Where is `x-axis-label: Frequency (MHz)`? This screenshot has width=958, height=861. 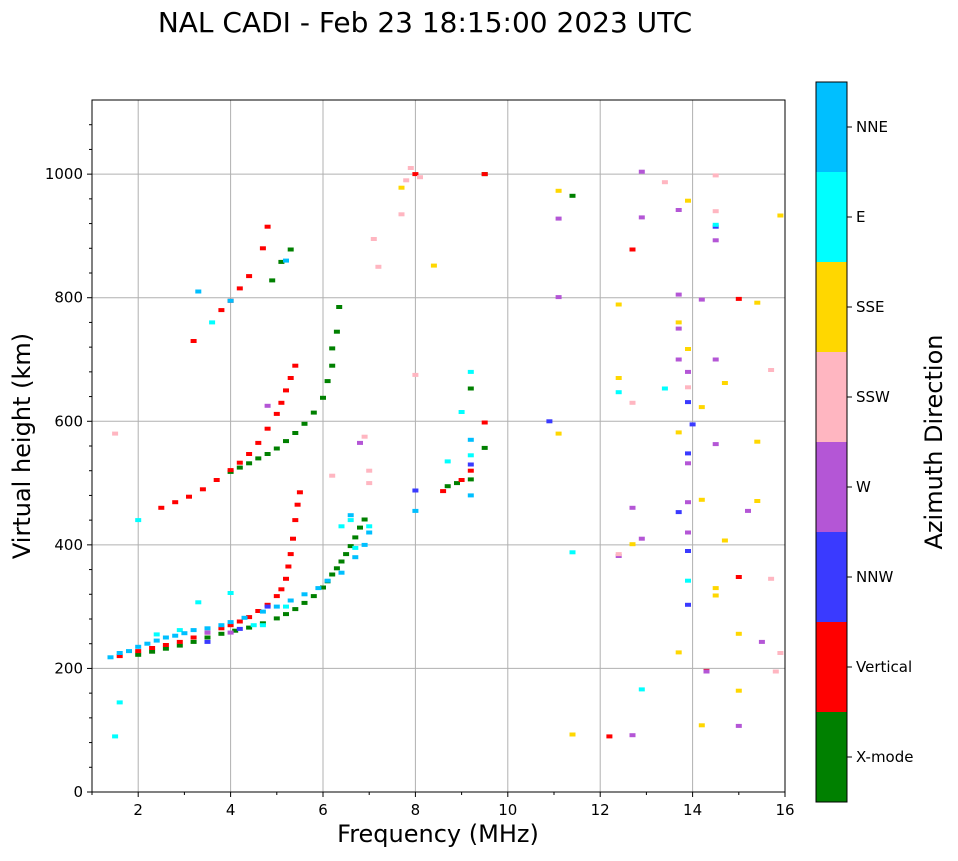
x-axis-label: Frequency (MHz) is located at coordinates (438, 834).